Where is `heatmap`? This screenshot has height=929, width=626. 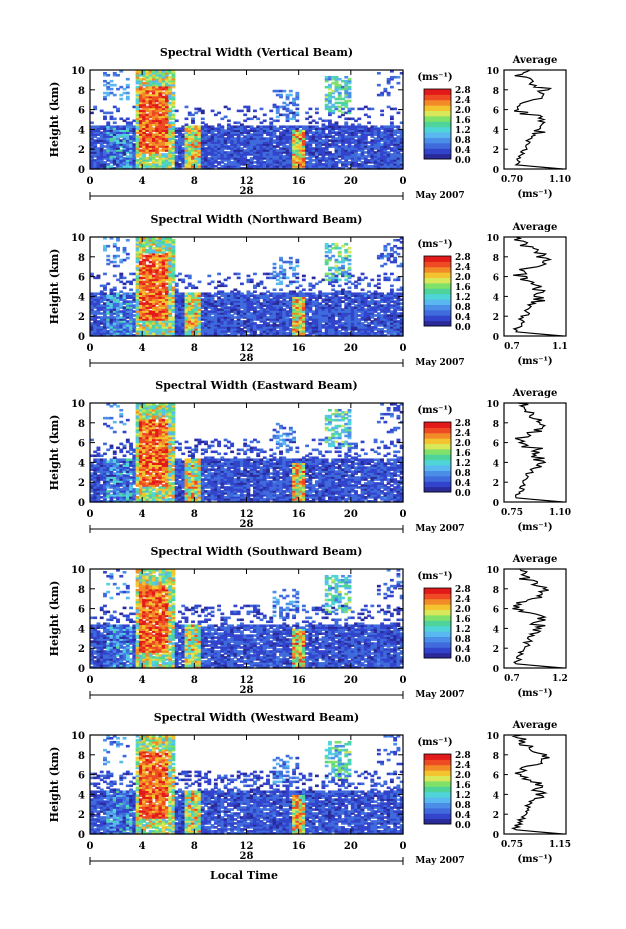
heatmap is located at coordinates (247, 287).